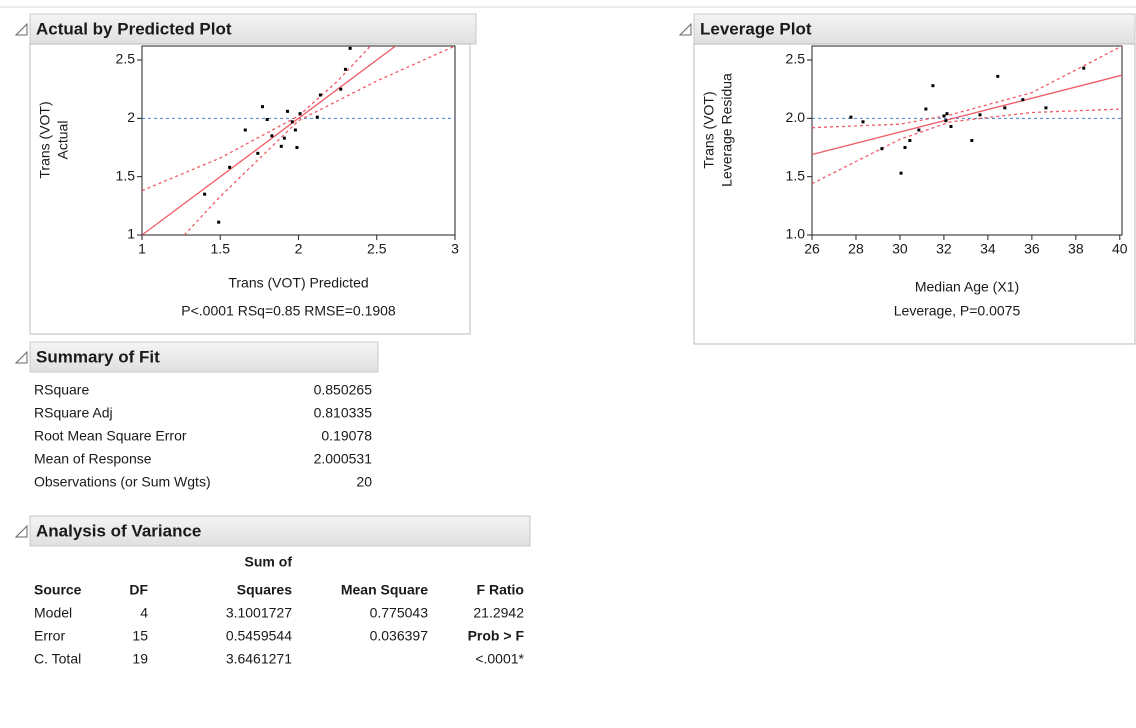 Image resolution: width=1136 pixels, height=728 pixels. I want to click on x-tick-label: 32, so click(944, 249).